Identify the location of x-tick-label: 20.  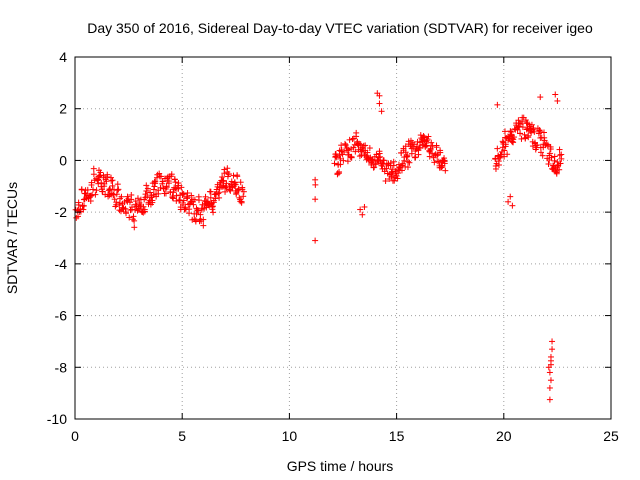
(504, 436).